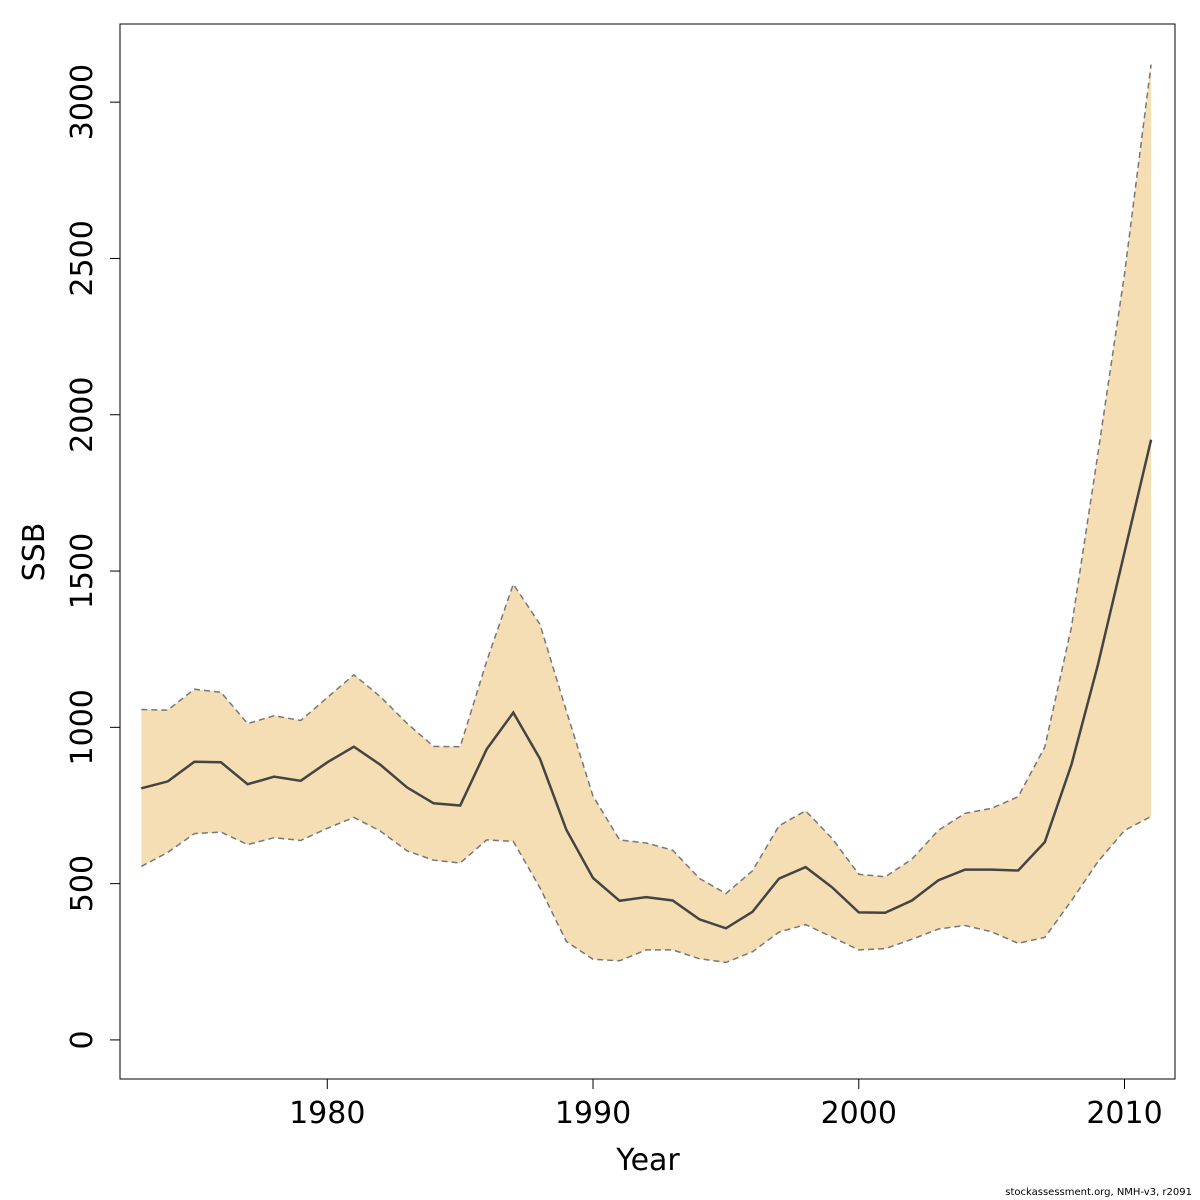  Describe the element at coordinates (646, 889) in the screenshot. I see `lower-bound-line` at that location.